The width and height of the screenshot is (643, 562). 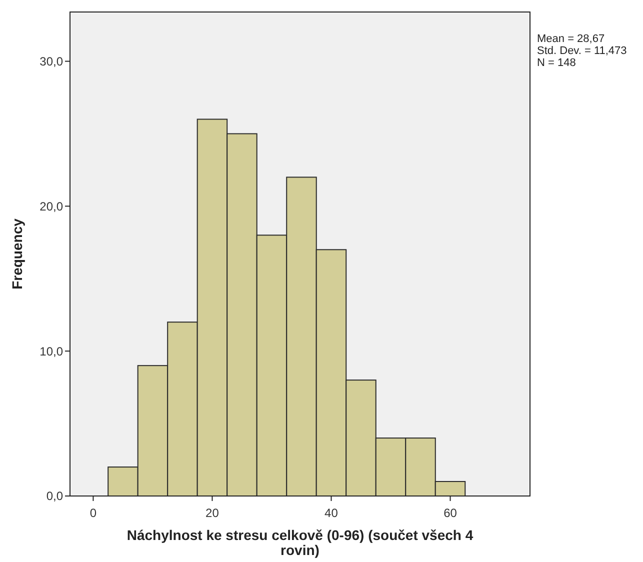 What do you see at coordinates (52, 206) in the screenshot?
I see `y-tick-label: 20,0` at bounding box center [52, 206].